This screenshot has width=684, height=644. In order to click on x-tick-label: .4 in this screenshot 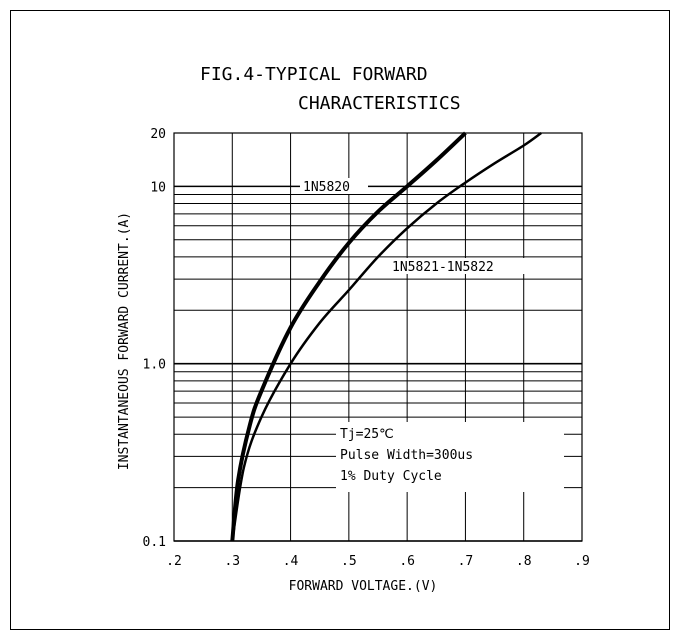, I will do `click(291, 561)`.